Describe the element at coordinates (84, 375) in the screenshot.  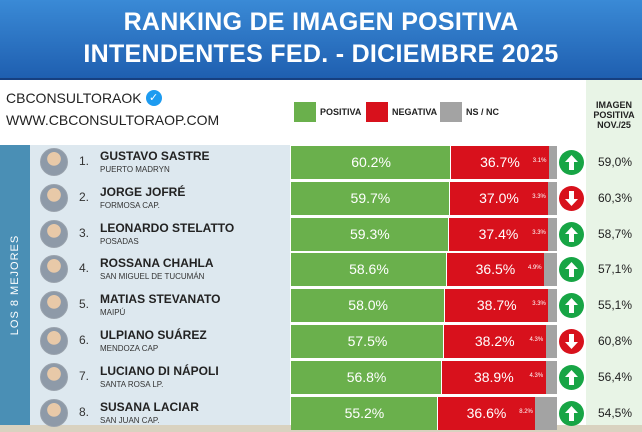
I see `rank-number: 7.` at that location.